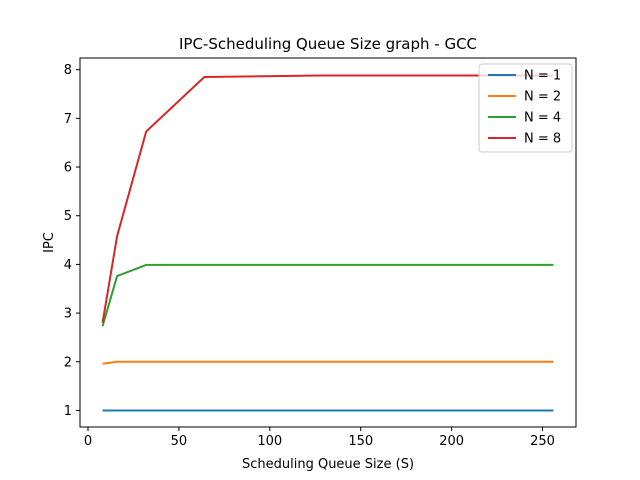 The width and height of the screenshot is (640, 480). What do you see at coordinates (179, 441) in the screenshot?
I see `x-tick-label: 50` at bounding box center [179, 441].